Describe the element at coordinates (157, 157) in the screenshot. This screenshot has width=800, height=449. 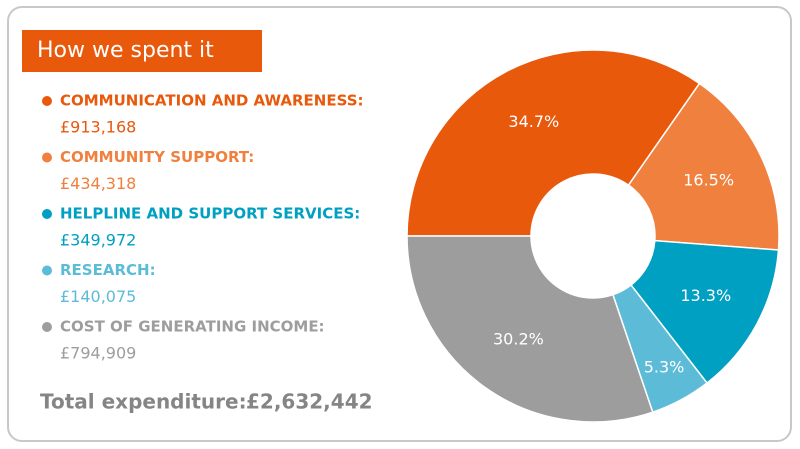
I see `legend-label: COMMUNITY SUPPORT:` at that location.